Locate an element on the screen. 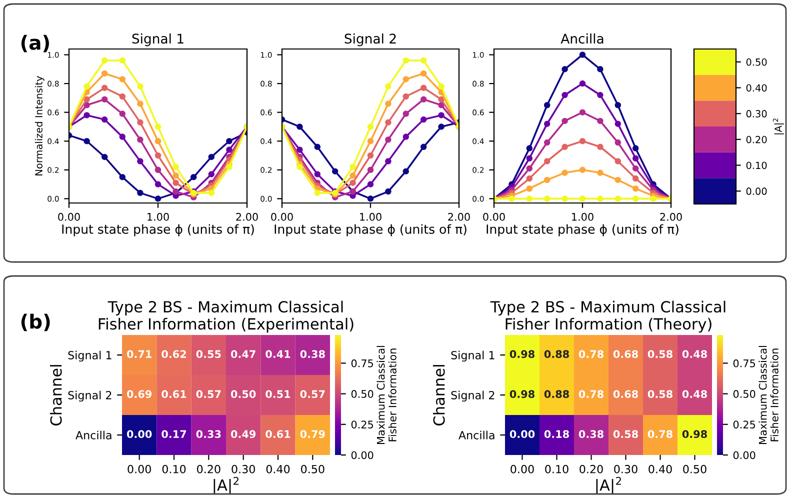 Image resolution: width=790 pixels, height=498 pixels. data-label: 0.58 is located at coordinates (660, 394).